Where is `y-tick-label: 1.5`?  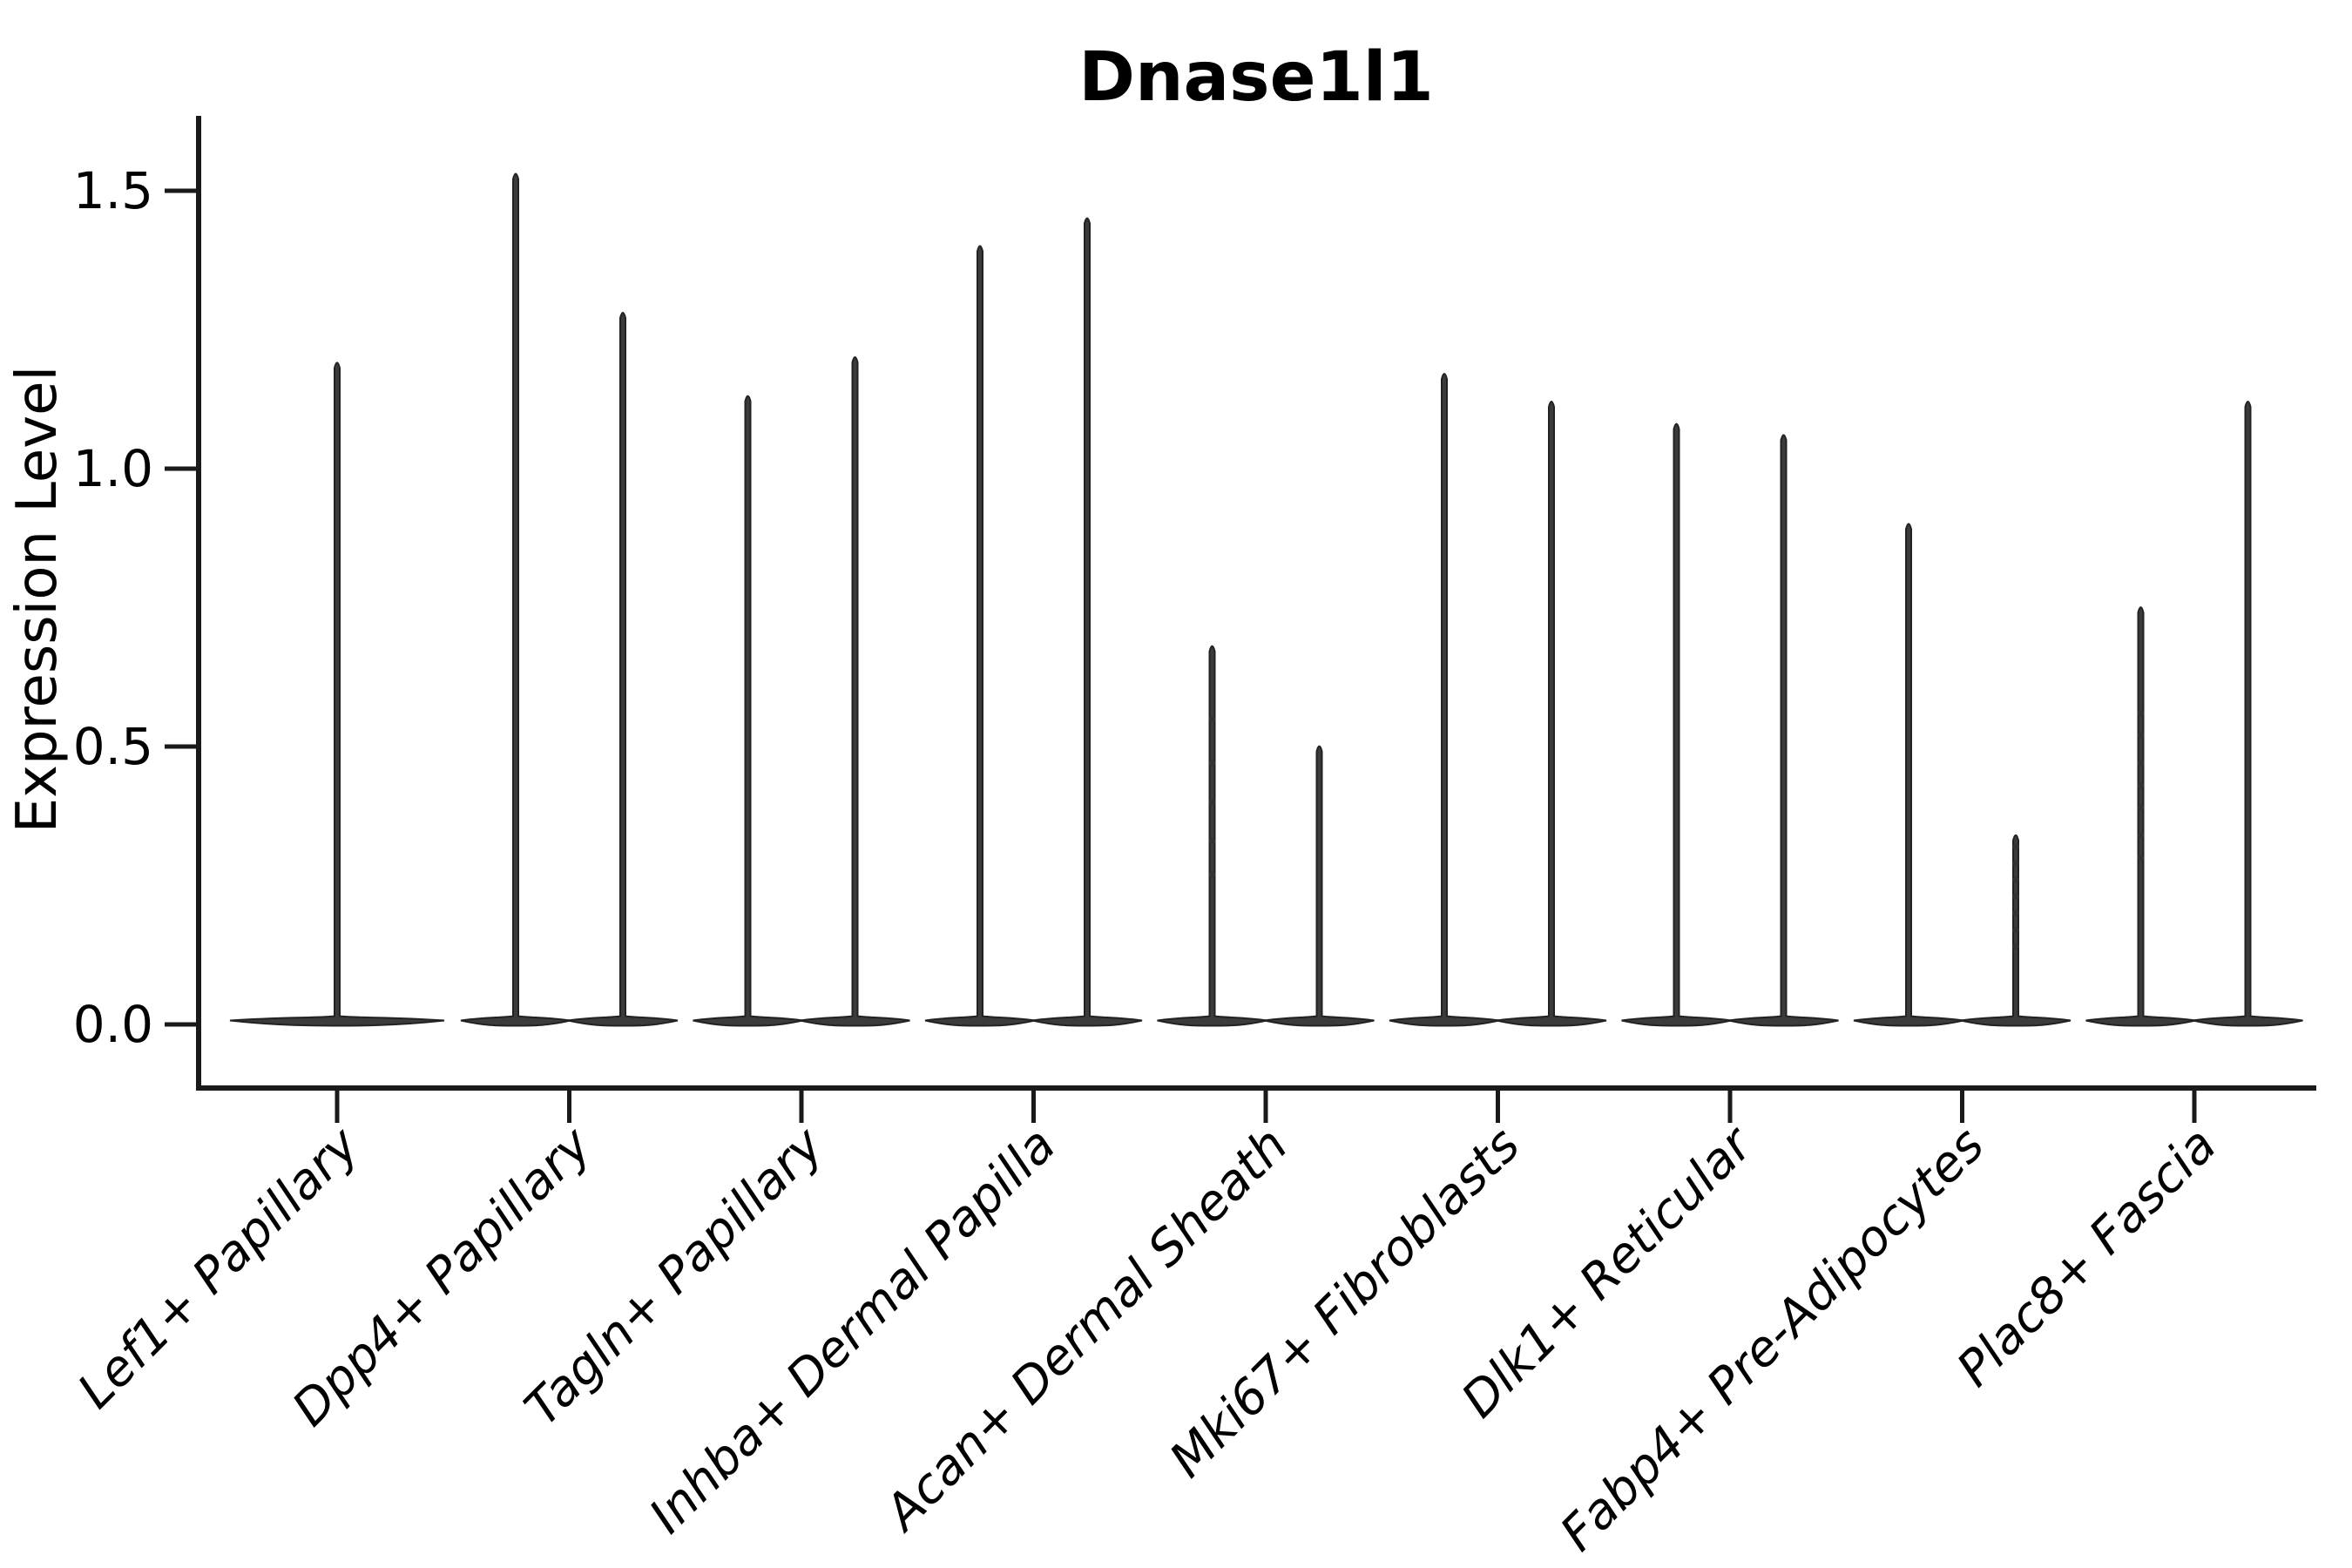 y-tick-label: 1.5 is located at coordinates (113, 190).